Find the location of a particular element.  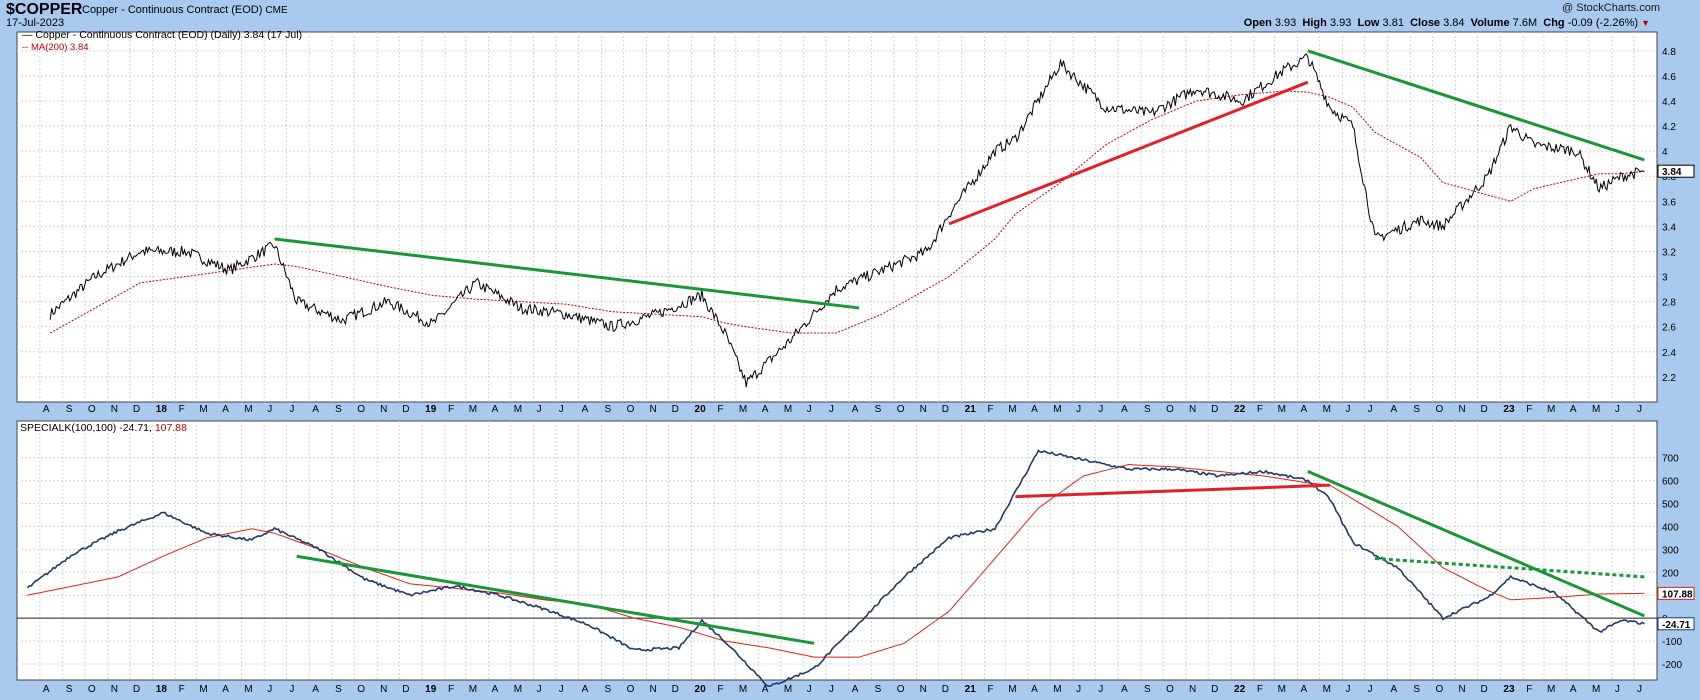

high-label: High is located at coordinates (1314, 23).